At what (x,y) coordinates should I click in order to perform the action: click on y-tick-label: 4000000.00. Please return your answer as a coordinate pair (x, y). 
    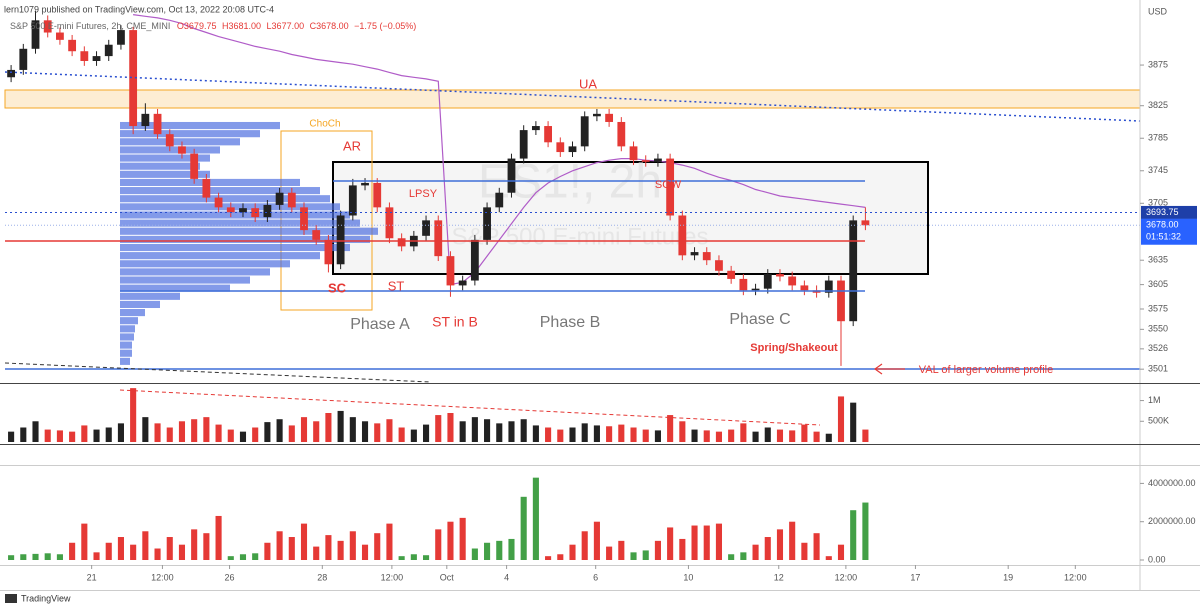
    Looking at the image, I should click on (1172, 483).